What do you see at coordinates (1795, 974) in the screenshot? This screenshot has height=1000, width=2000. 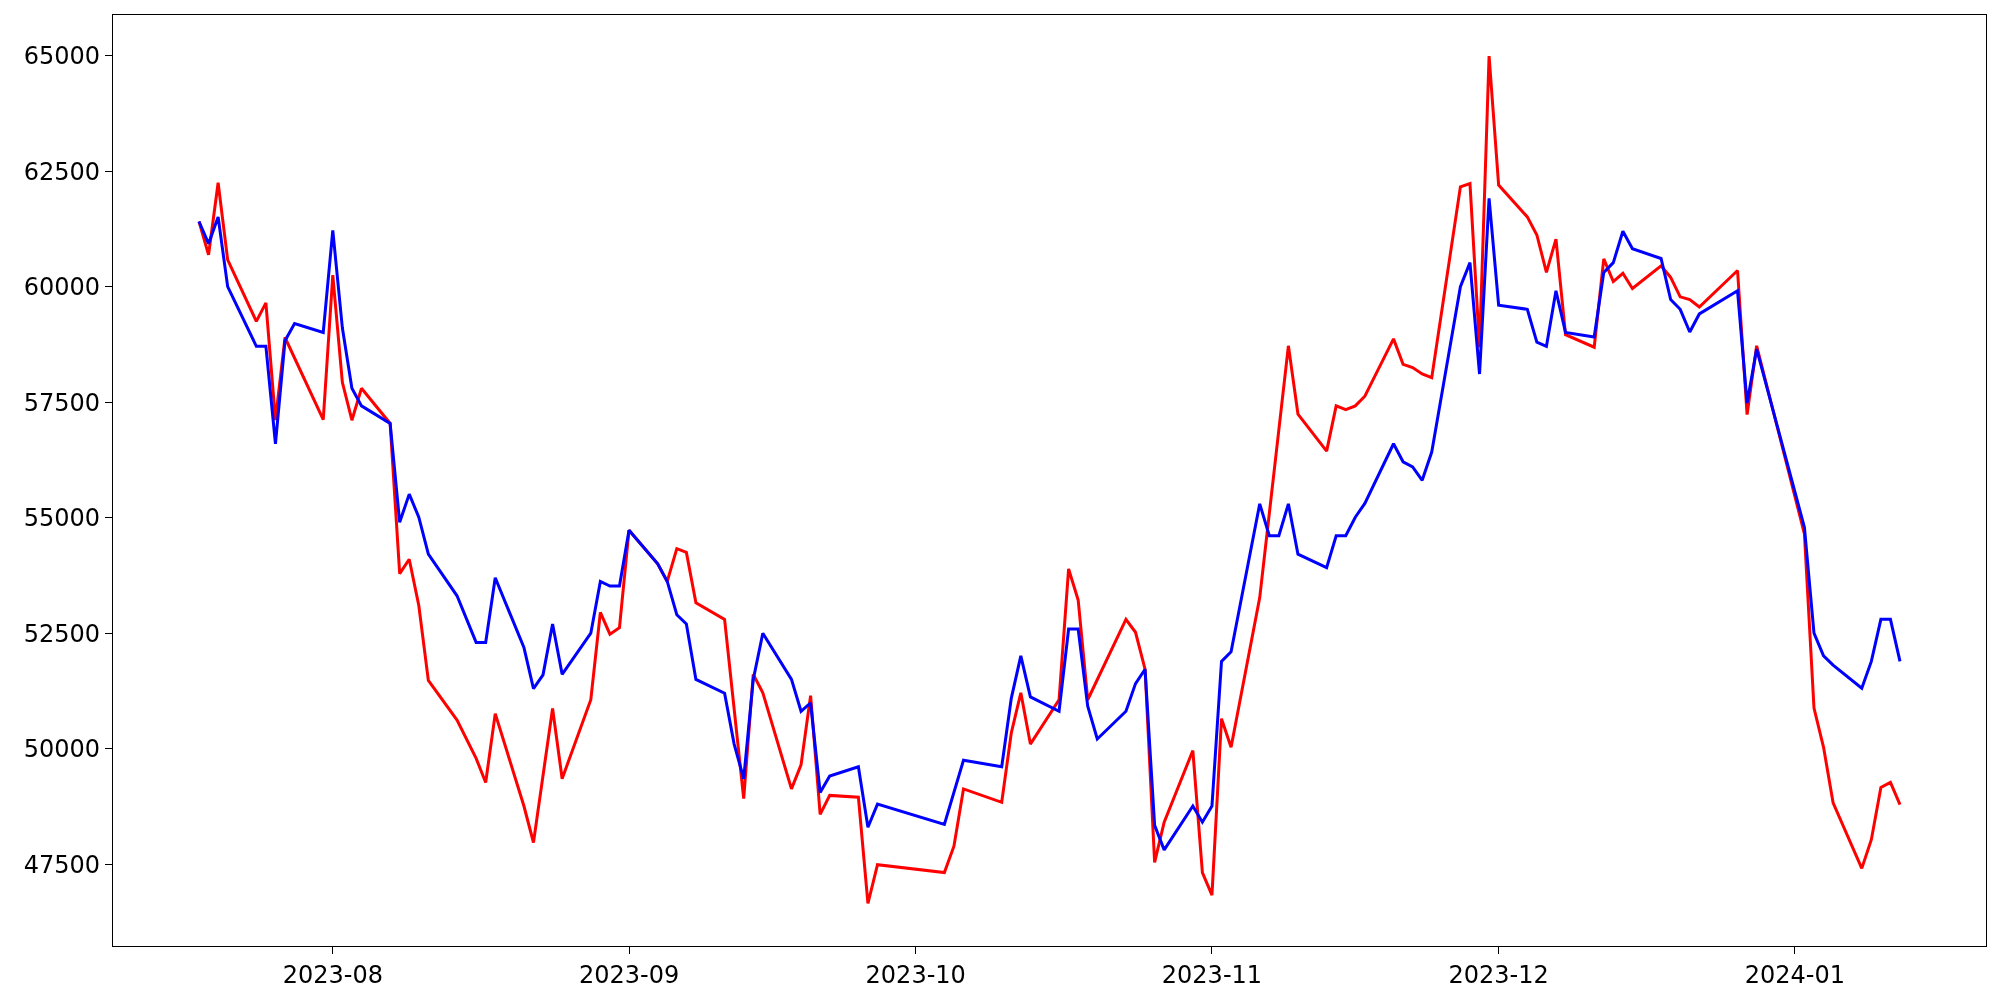 I see `x-tick-label: 2024-01` at bounding box center [1795, 974].